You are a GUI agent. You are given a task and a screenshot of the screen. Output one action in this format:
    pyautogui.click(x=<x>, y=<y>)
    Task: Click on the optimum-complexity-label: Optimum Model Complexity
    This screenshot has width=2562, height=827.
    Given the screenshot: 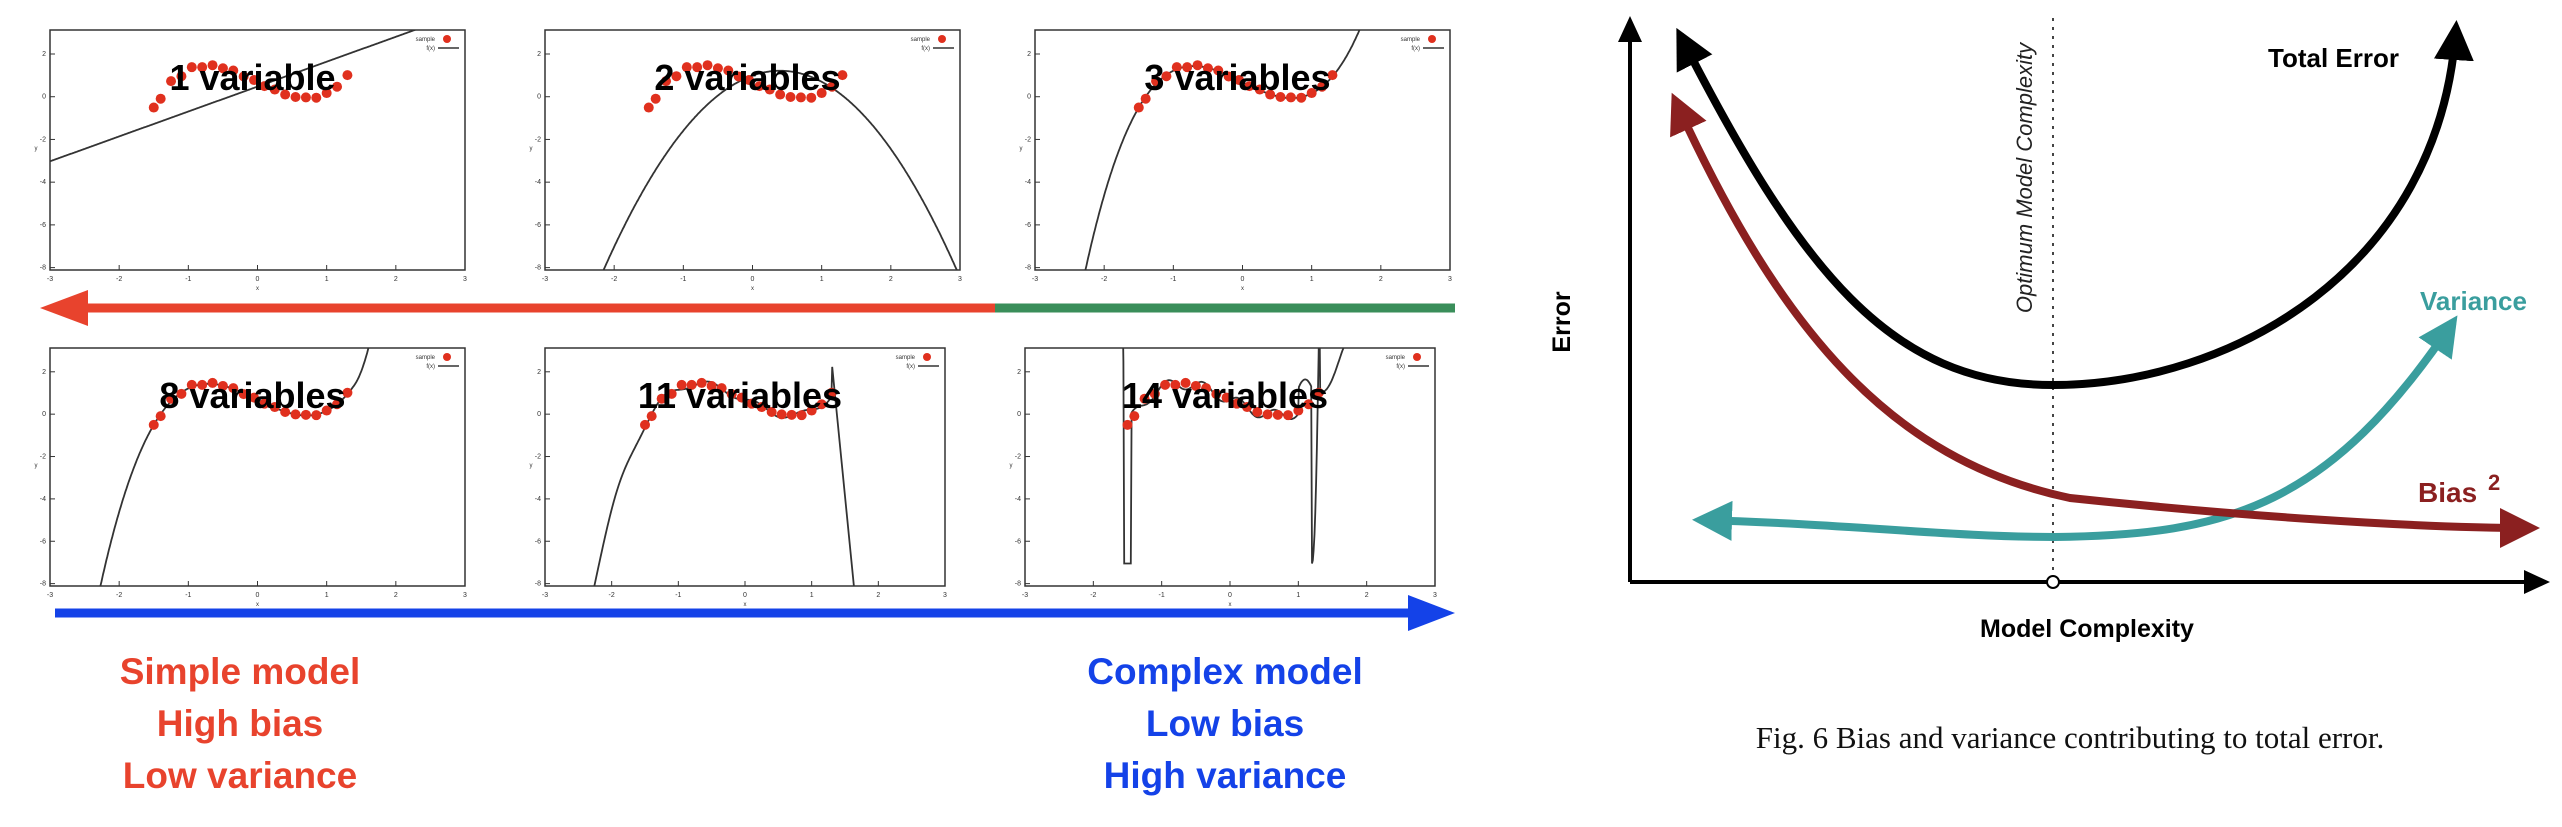 What is the action you would take?
    pyautogui.click(x=2024, y=177)
    